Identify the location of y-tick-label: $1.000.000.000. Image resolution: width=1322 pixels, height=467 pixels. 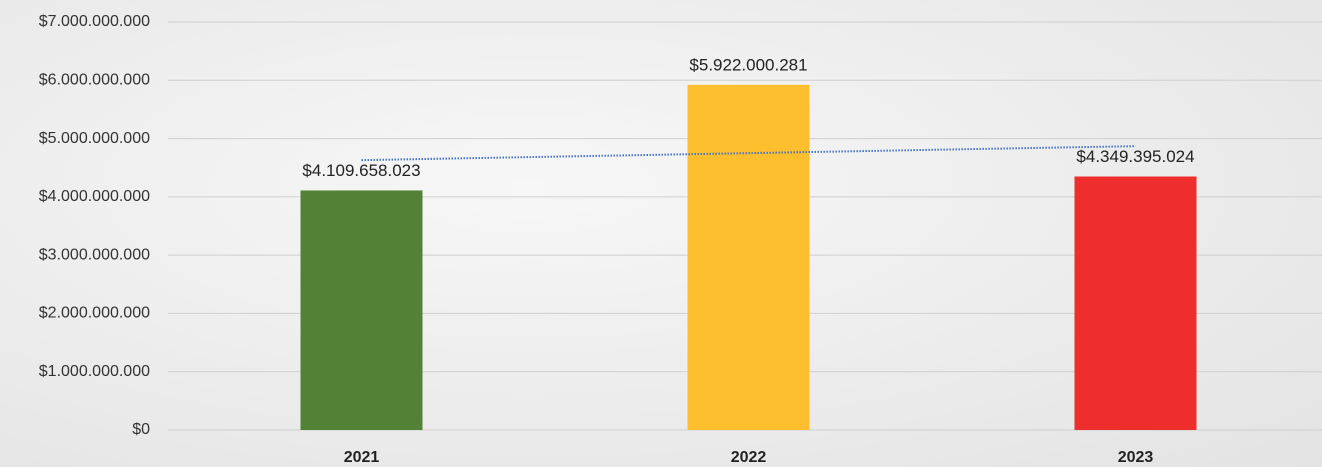
(94, 371).